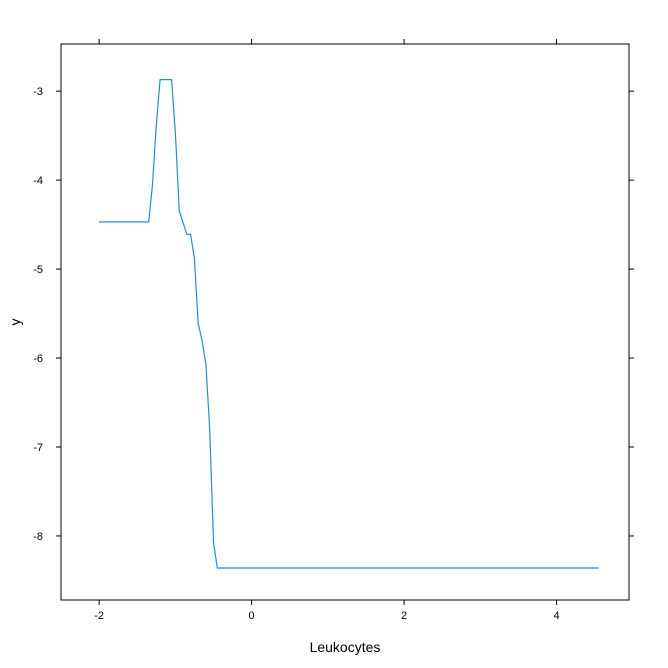 The width and height of the screenshot is (668, 668). Describe the element at coordinates (38, 359) in the screenshot. I see `y-tick-label: -6` at that location.